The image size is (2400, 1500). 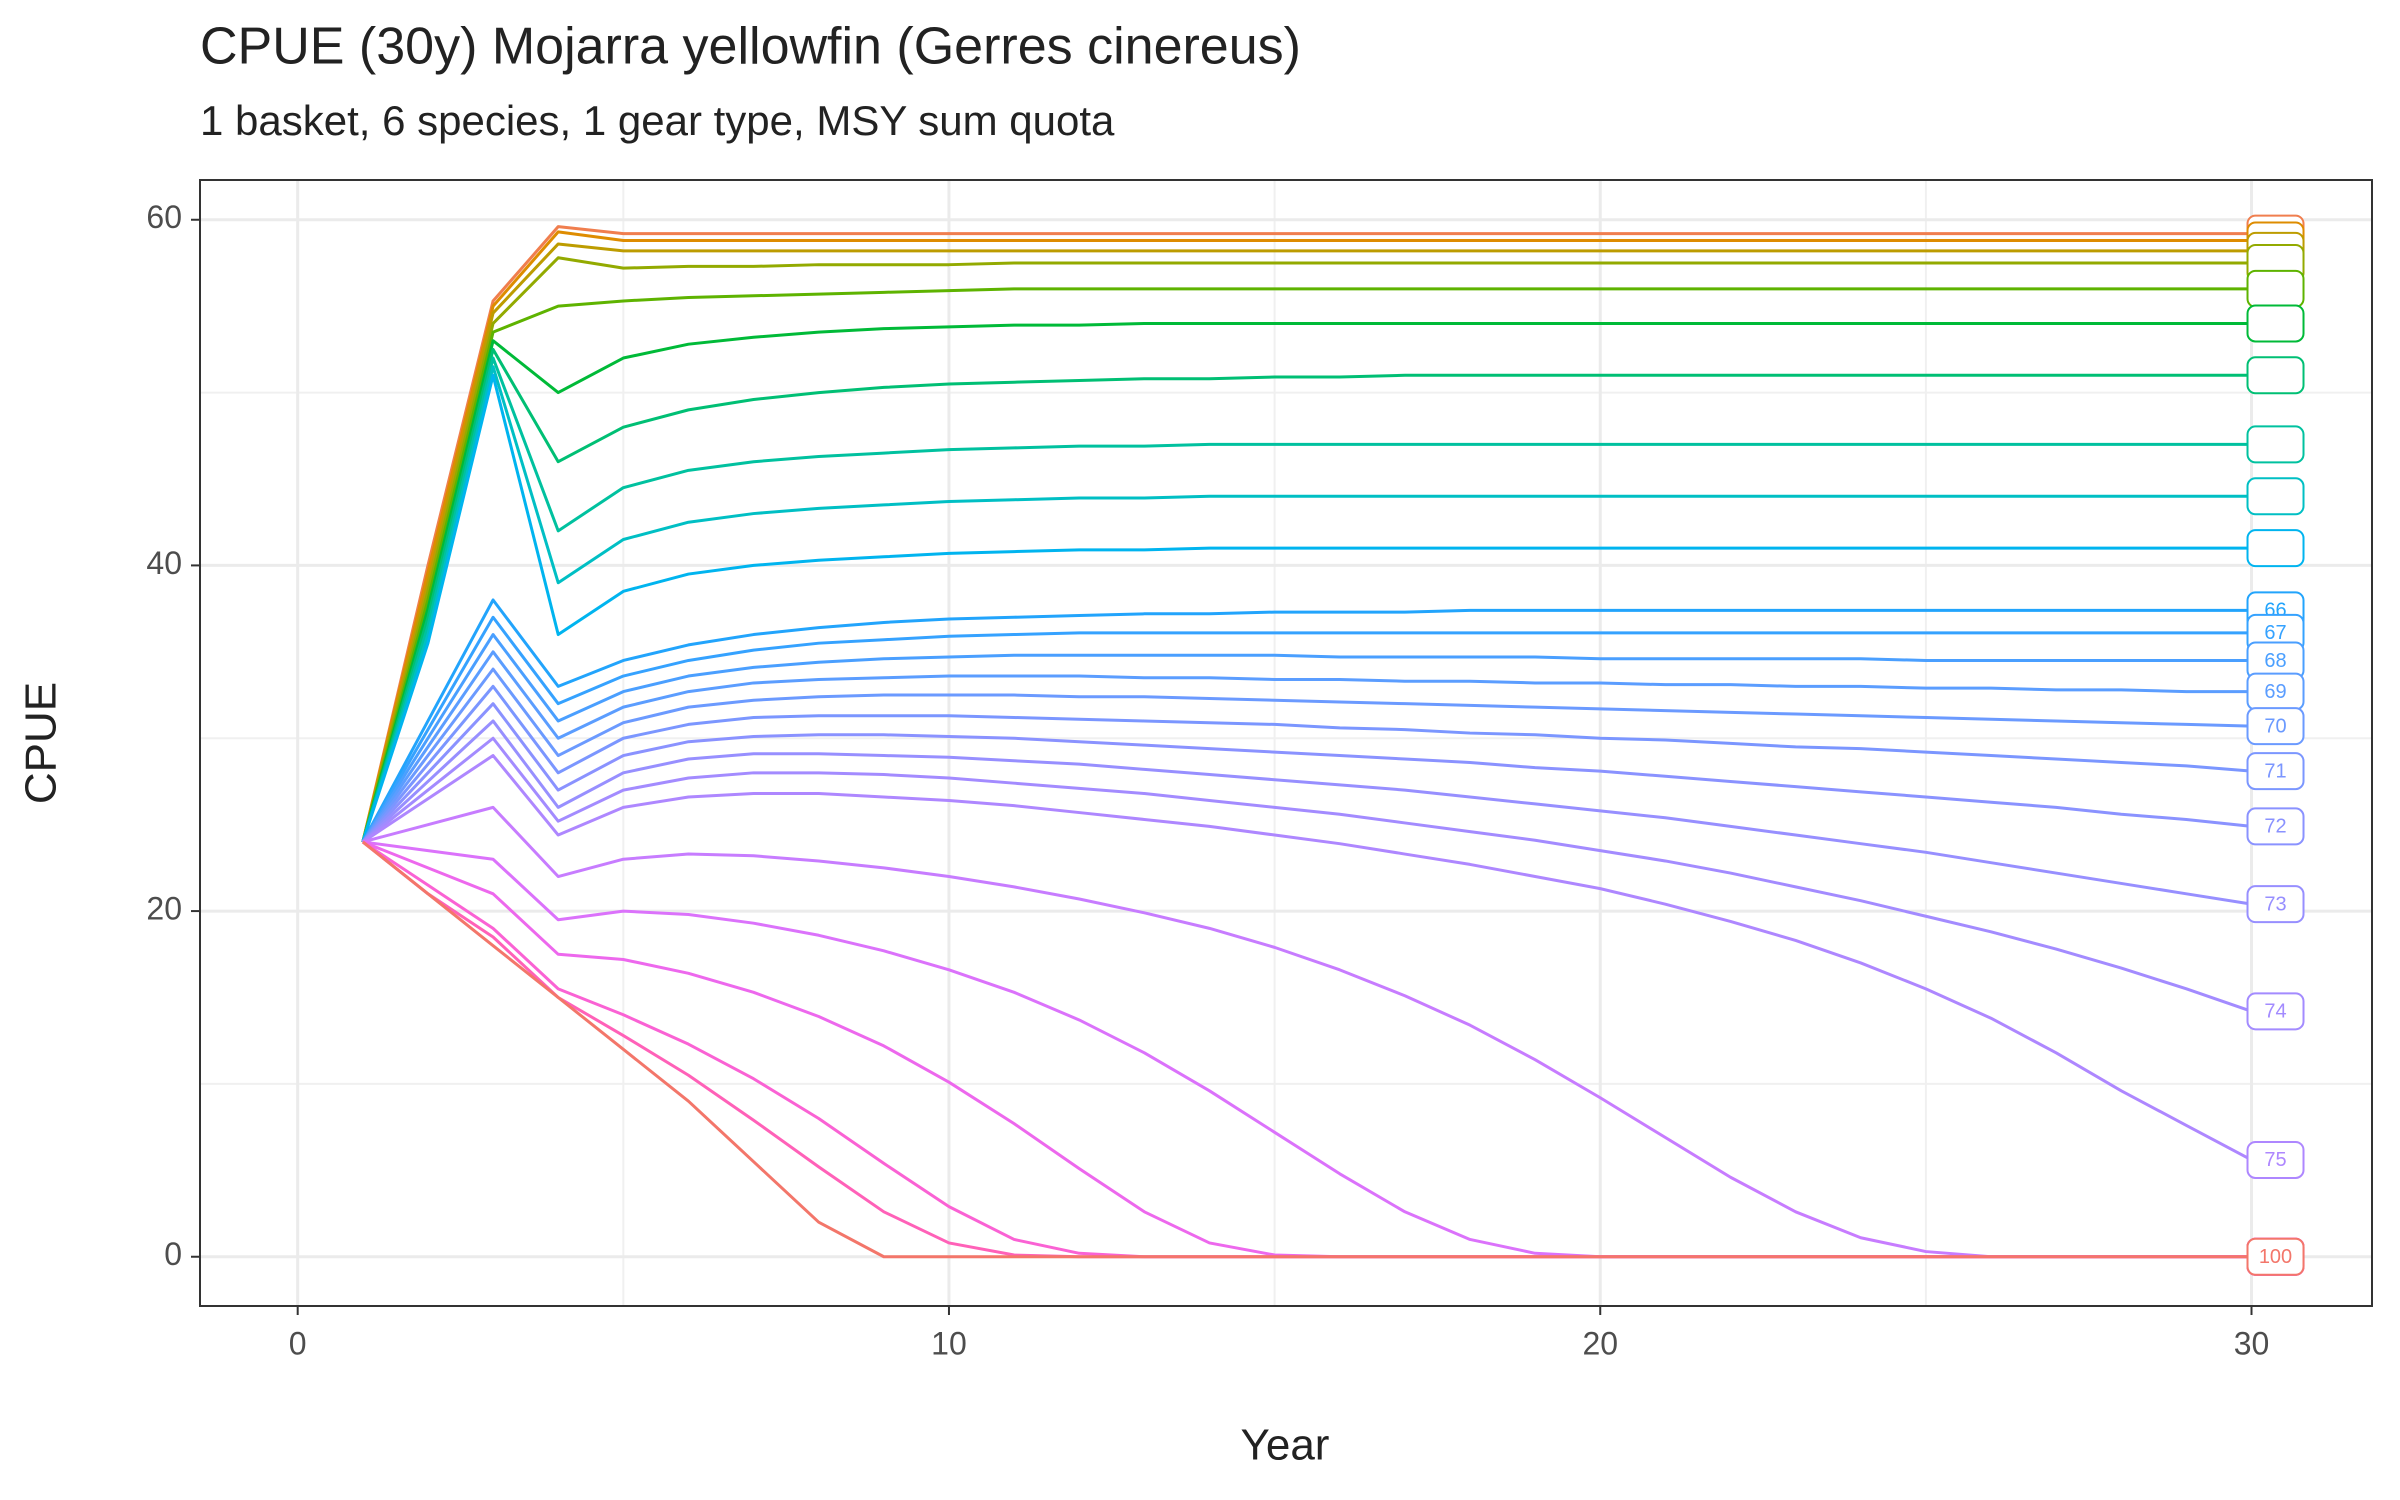 I want to click on end-label: 72, so click(x=2275, y=827).